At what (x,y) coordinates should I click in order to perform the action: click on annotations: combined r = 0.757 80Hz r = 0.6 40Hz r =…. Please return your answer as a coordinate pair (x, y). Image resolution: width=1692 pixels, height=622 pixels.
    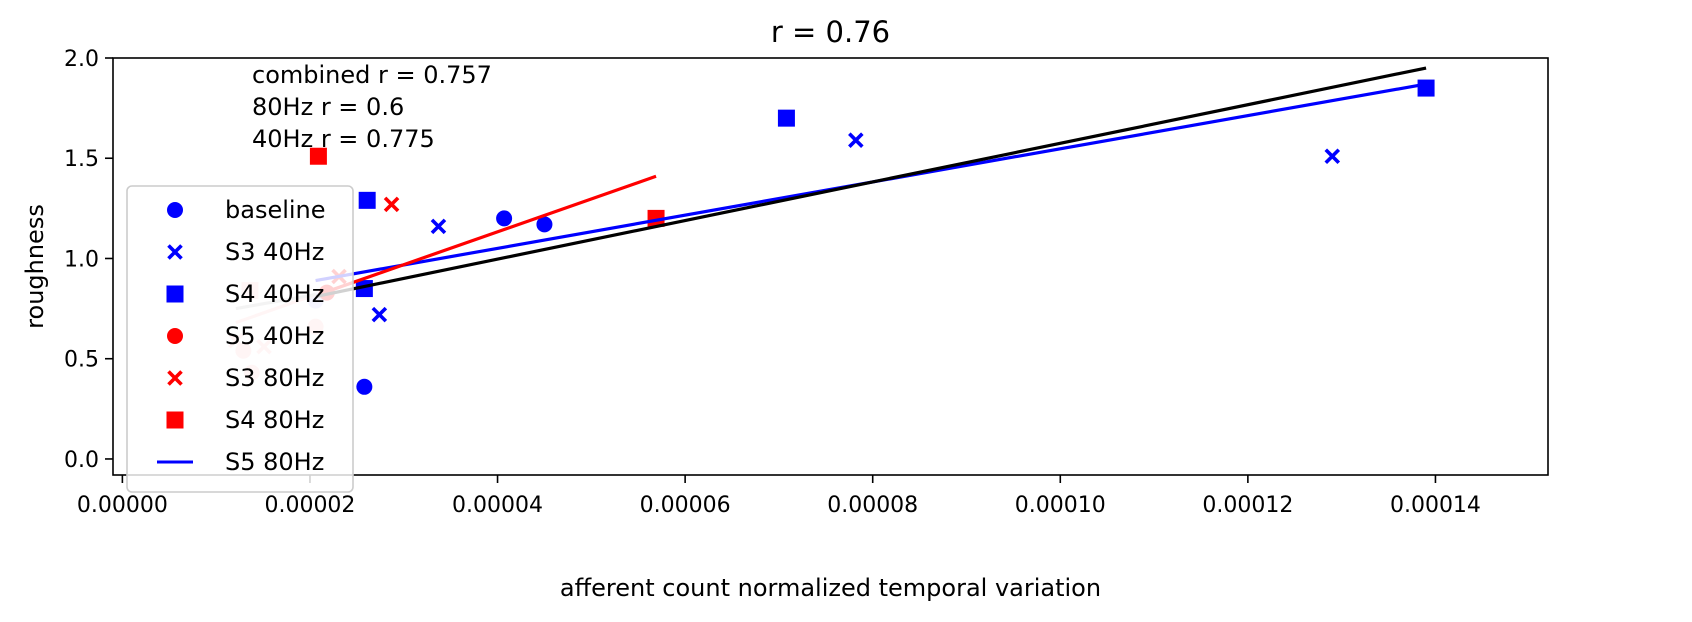
    Looking at the image, I should click on (372, 107).